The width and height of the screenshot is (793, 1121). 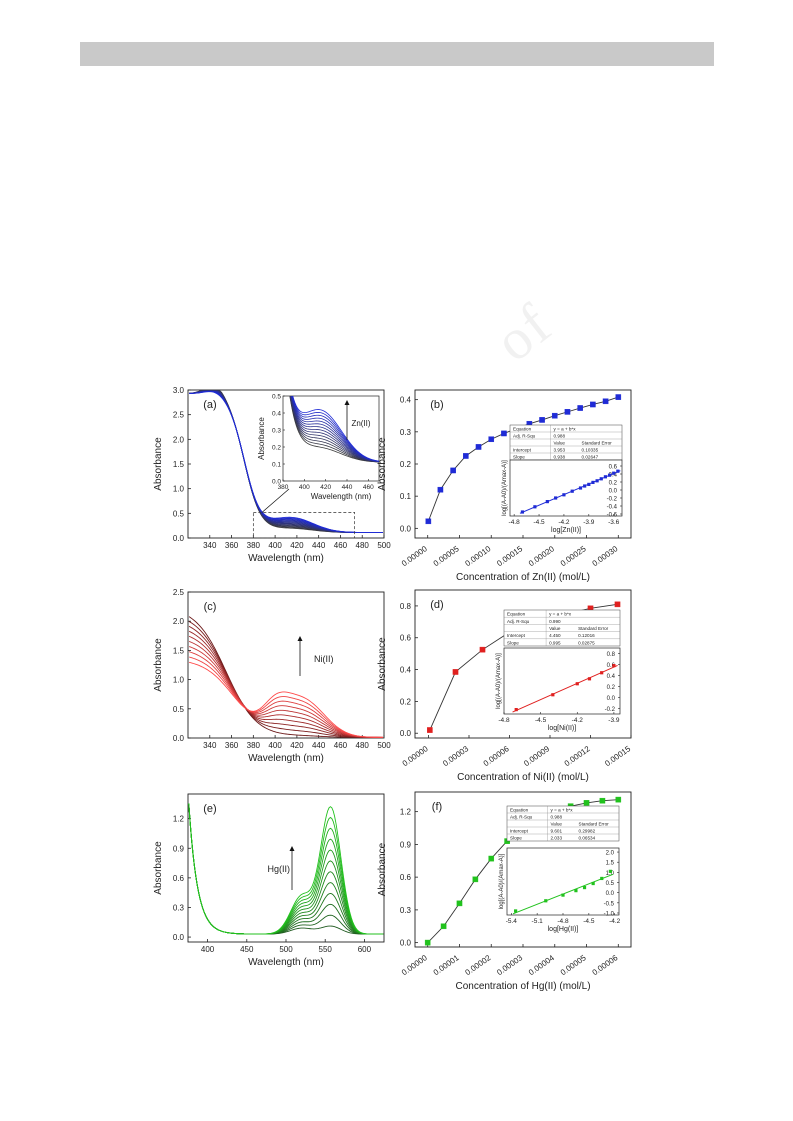 What do you see at coordinates (541, 556) in the screenshot?
I see `panel-b-x-tick-label: 0.00020` at bounding box center [541, 556].